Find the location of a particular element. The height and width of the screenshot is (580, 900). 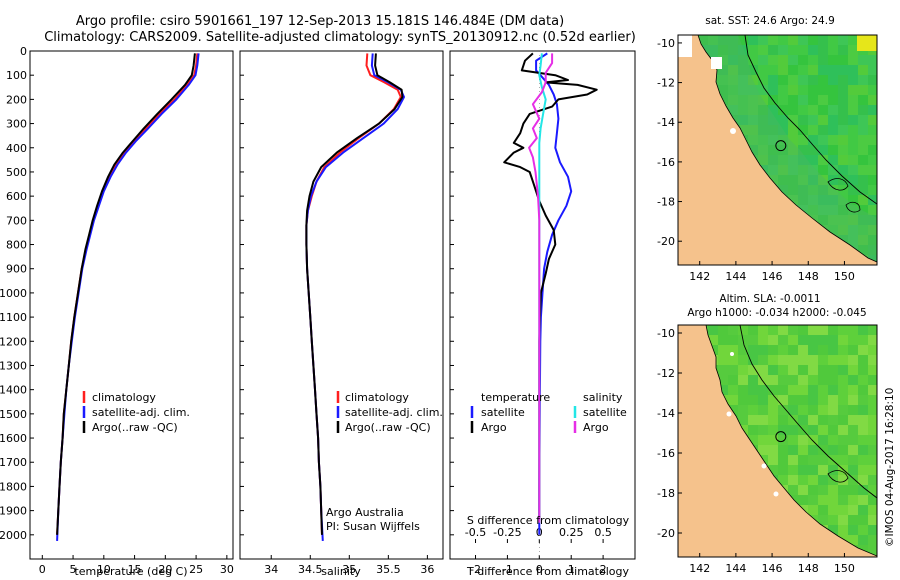

series-t-argo is located at coordinates (550, 287).